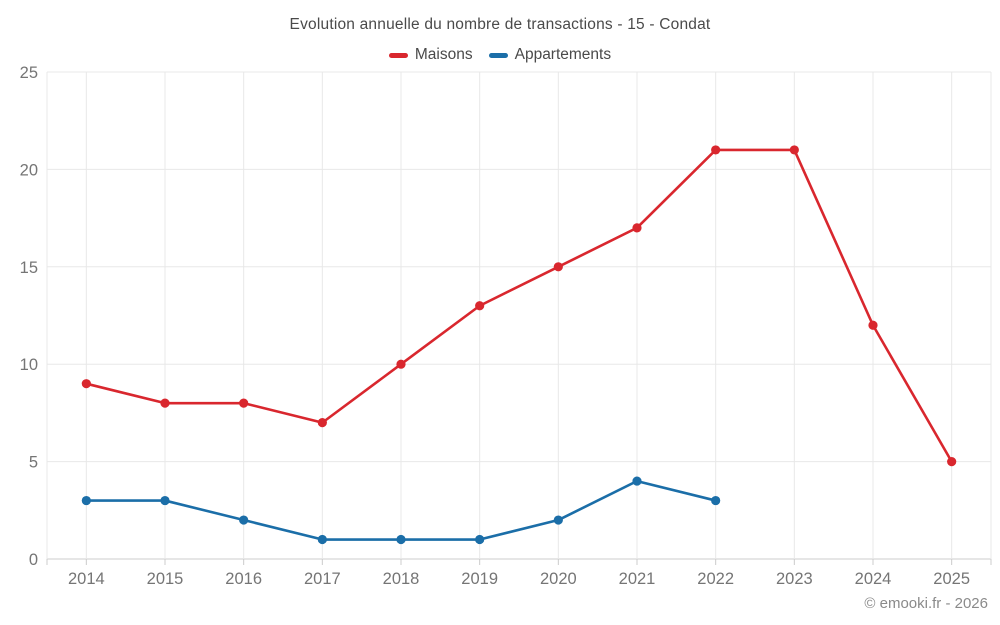 Image resolution: width=1000 pixels, height=625 pixels. Describe the element at coordinates (165, 500) in the screenshot. I see `data-point-appartements-2015` at that location.